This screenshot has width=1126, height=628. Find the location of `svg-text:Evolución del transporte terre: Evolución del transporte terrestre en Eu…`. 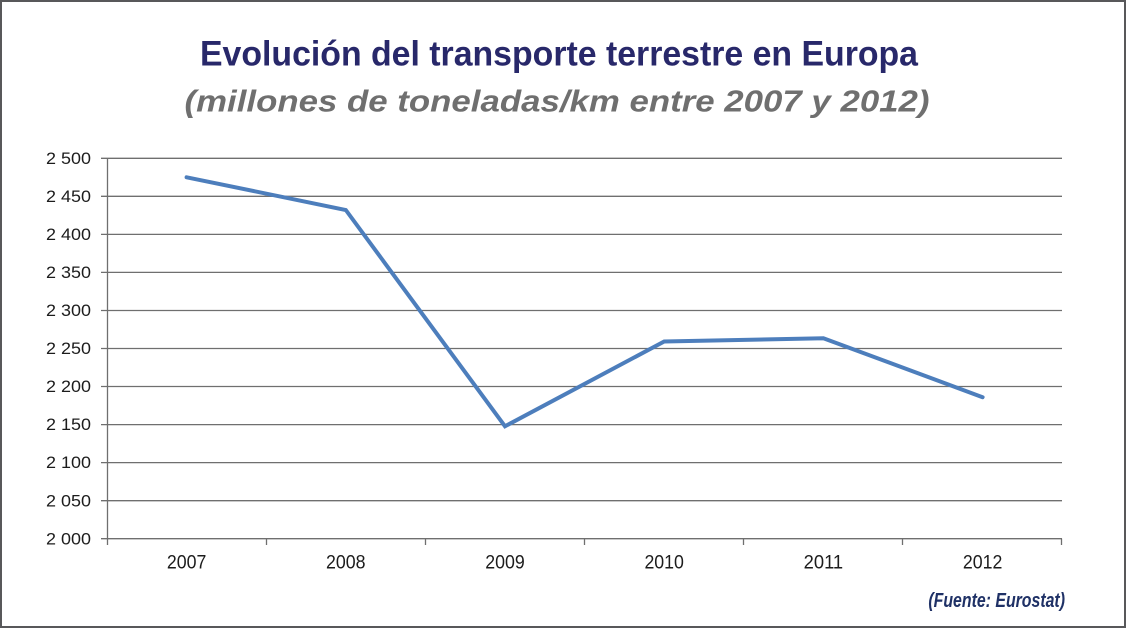

svg-text:Evolución del transporte terre: Evolución del transporte terrestre en Eu… is located at coordinates (559, 54).